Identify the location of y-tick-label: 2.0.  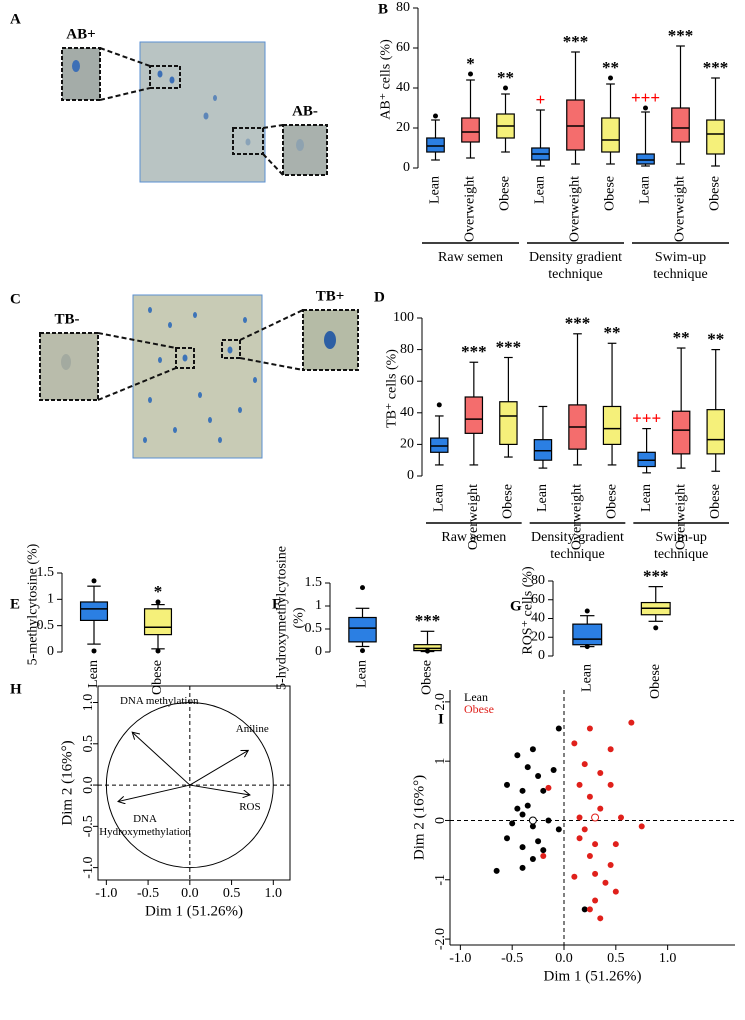
(440, 702).